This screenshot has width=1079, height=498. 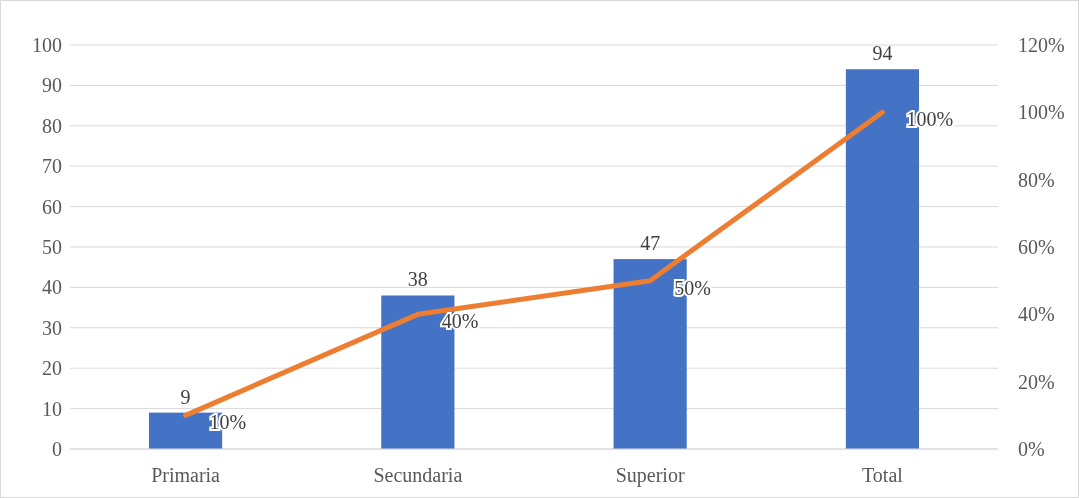 I want to click on y2-tick-label: 120%, so click(x=1041, y=45).